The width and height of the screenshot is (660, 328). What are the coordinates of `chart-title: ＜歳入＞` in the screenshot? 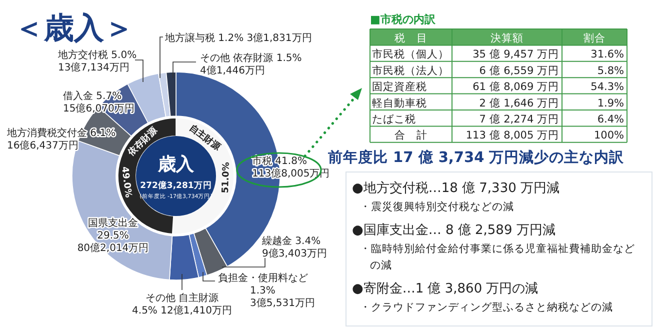 It's located at (74, 28).